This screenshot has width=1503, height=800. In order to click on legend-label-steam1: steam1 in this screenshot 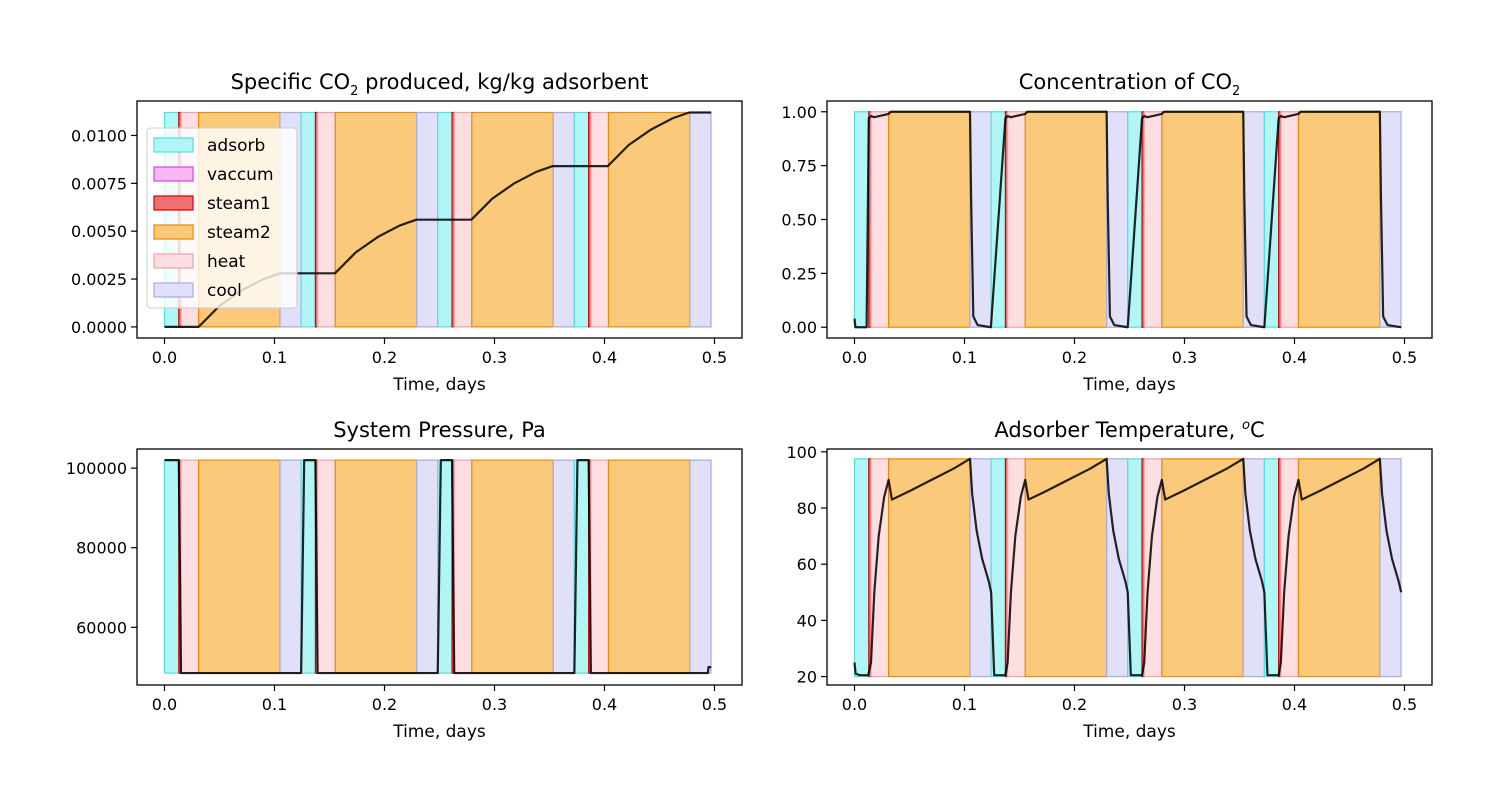, I will do `click(239, 204)`.